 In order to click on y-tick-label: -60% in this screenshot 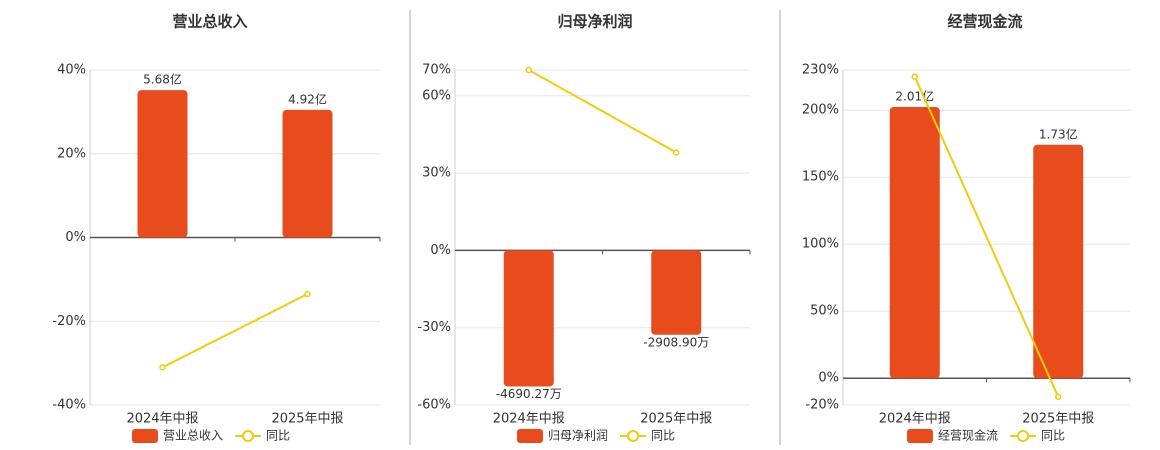, I will do `click(434, 405)`.